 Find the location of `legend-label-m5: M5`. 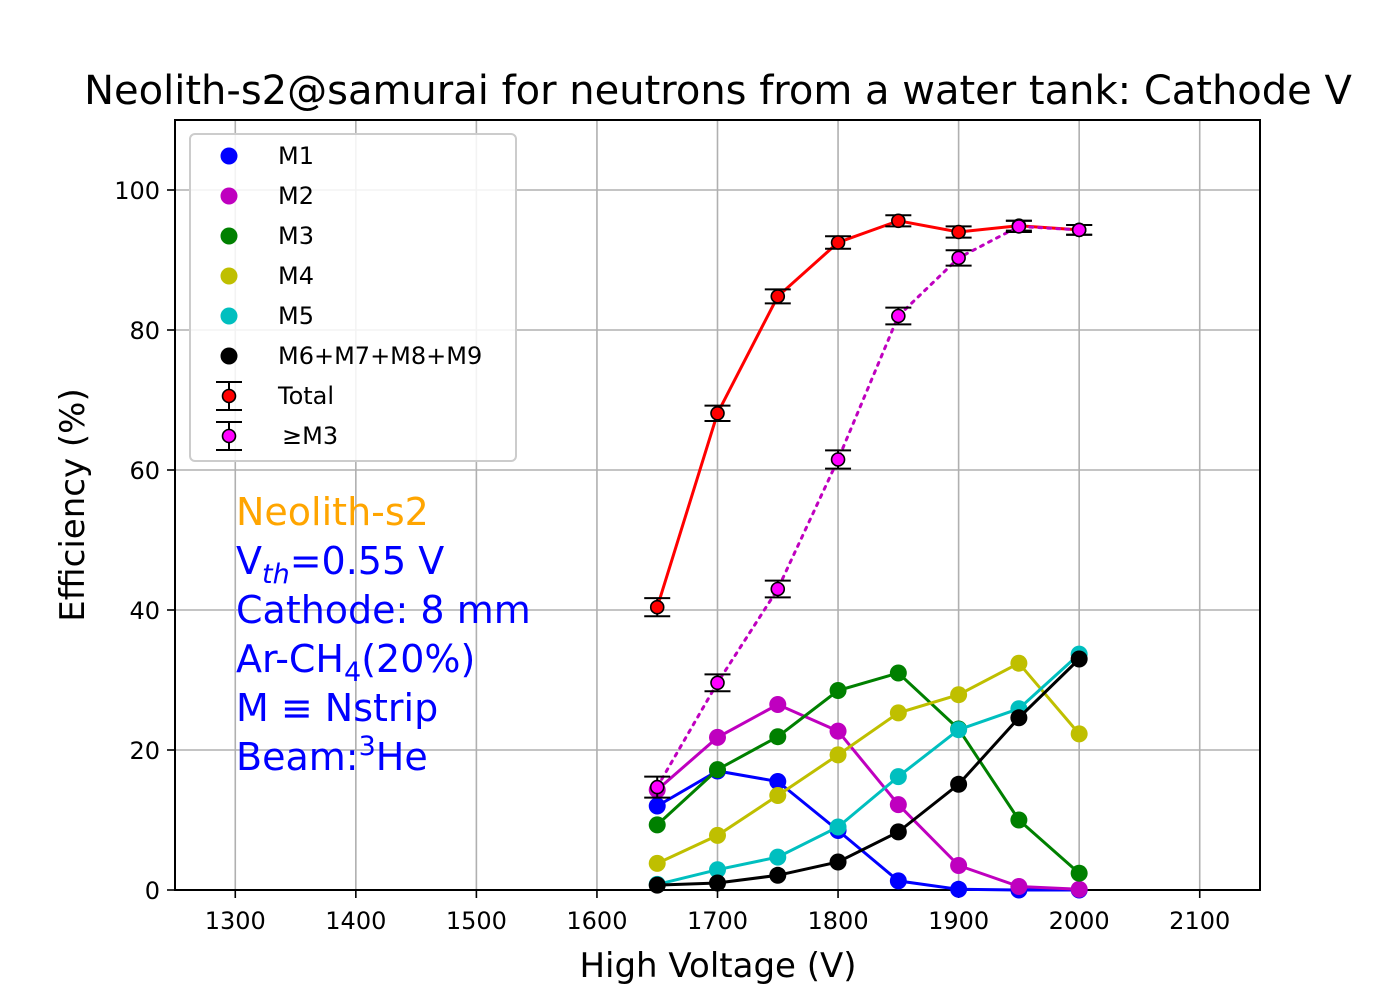

legend-label-m5: M5 is located at coordinates (296, 316).